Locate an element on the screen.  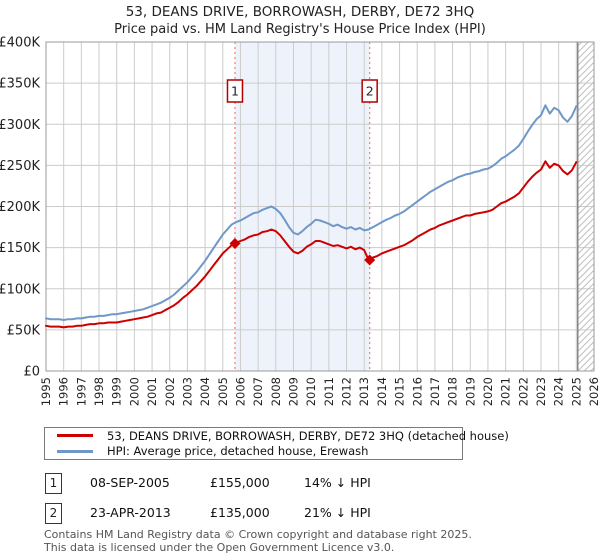
y-axis-label: £50K is located at coordinates (24, 330).